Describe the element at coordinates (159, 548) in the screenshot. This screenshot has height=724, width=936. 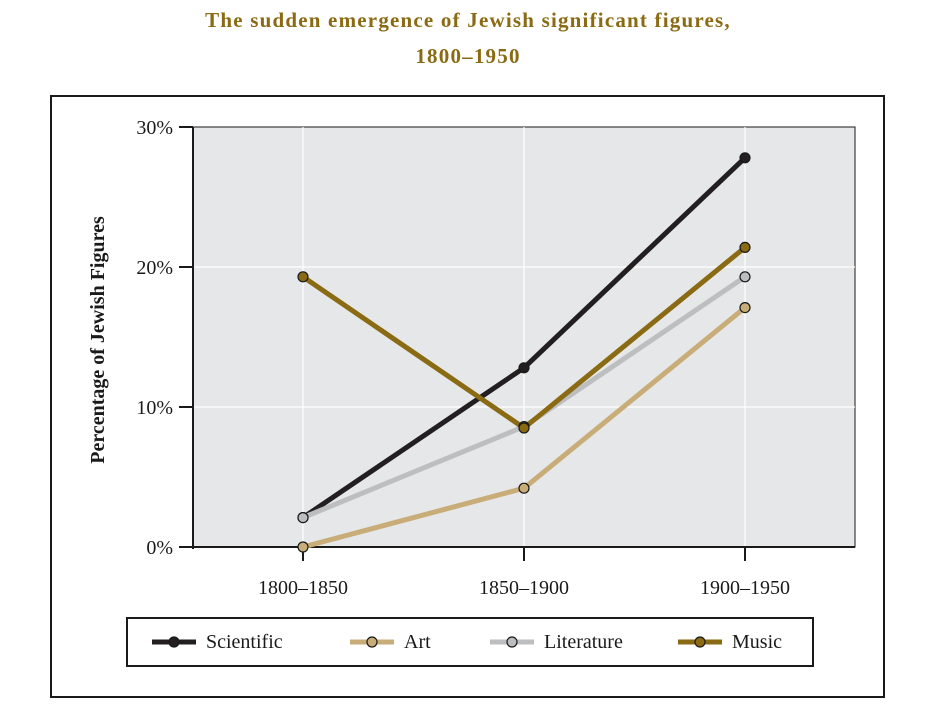
I see `y-tick-label: 0%` at that location.